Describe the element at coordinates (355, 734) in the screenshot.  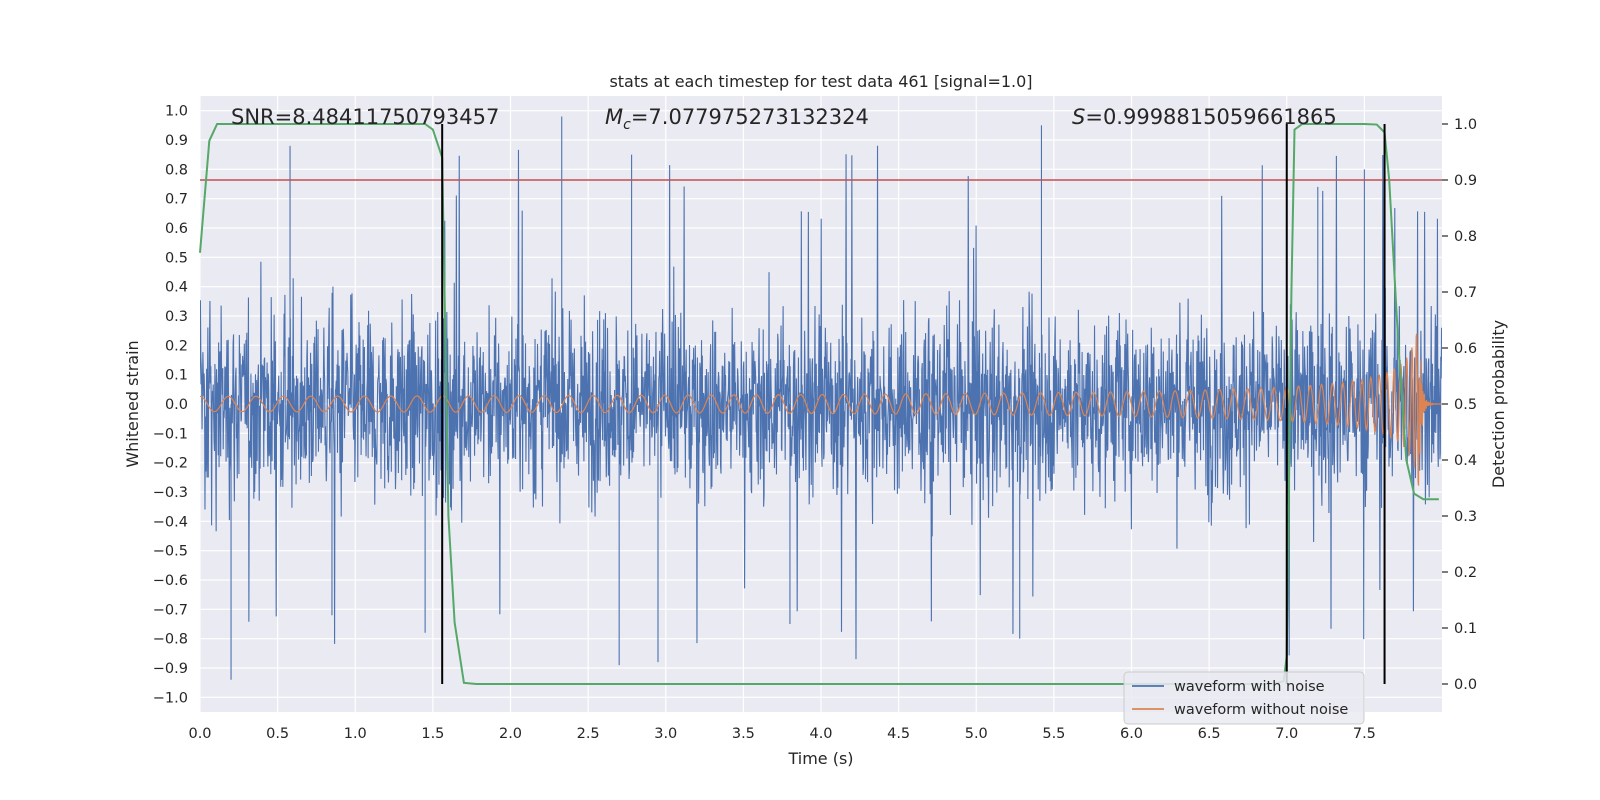
I see `x-tick-label: 1.0` at that location.